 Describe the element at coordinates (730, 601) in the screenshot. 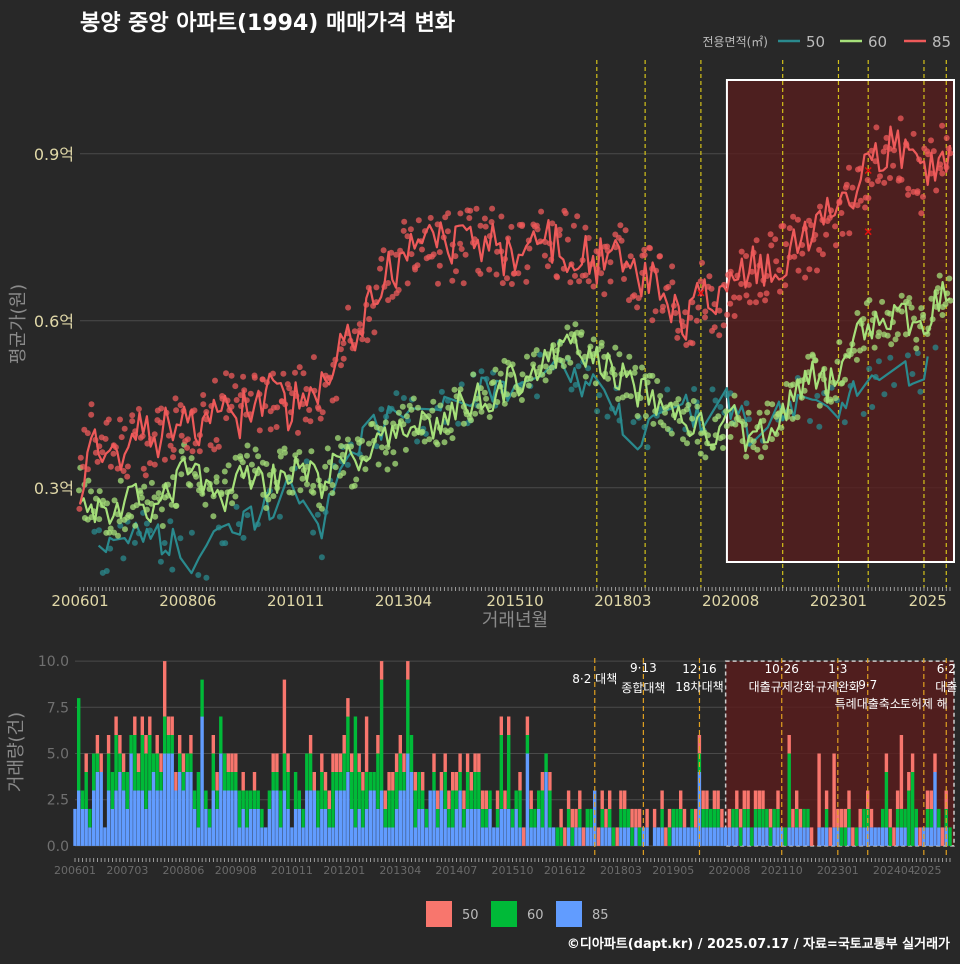

I see `top-x-tick-label: 202008` at that location.